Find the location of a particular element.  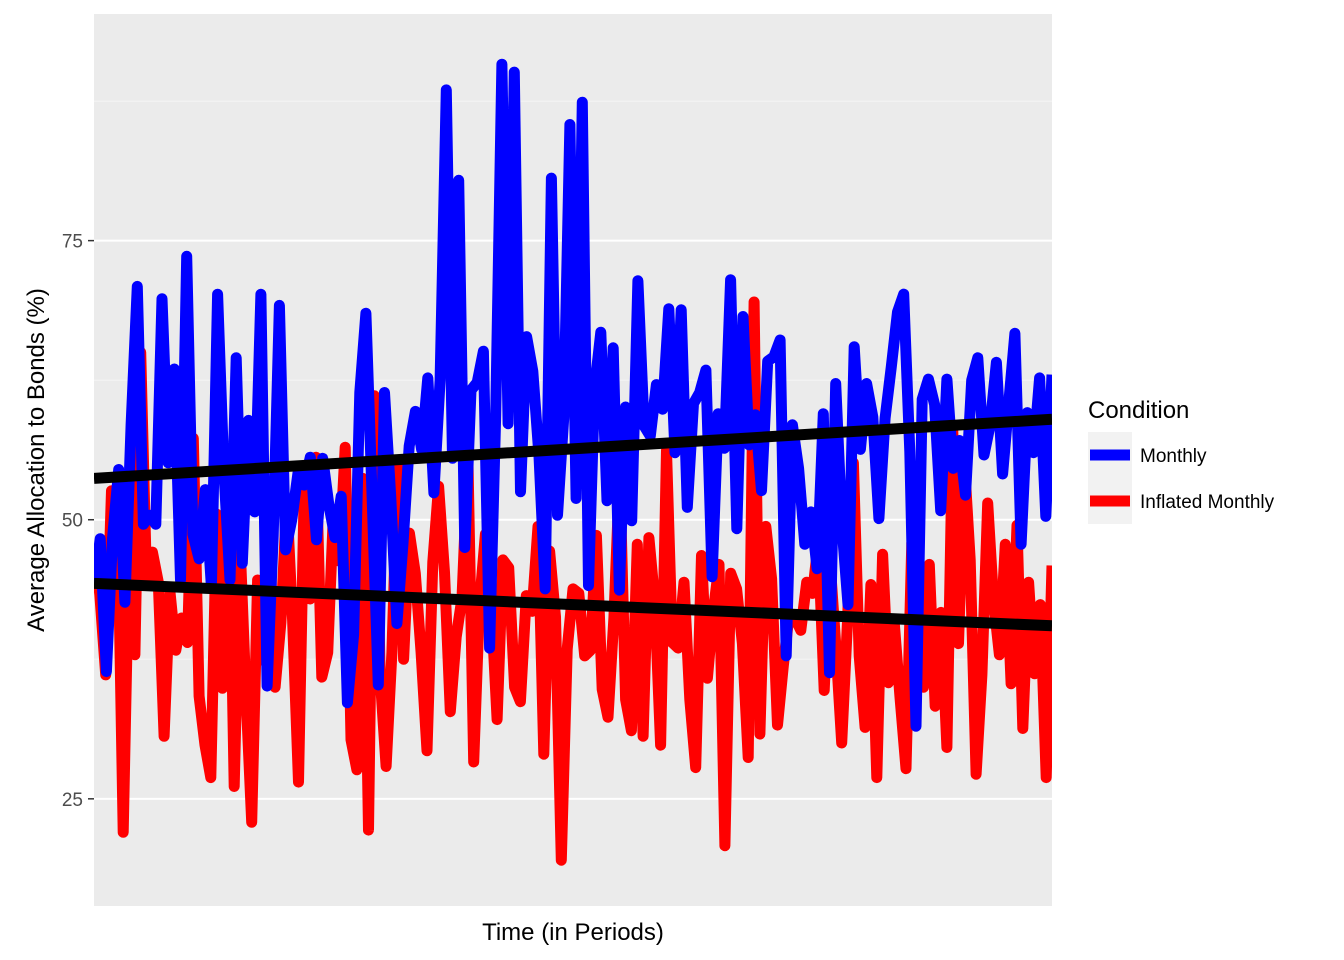

legend-title: Condition is located at coordinates (1138, 410).